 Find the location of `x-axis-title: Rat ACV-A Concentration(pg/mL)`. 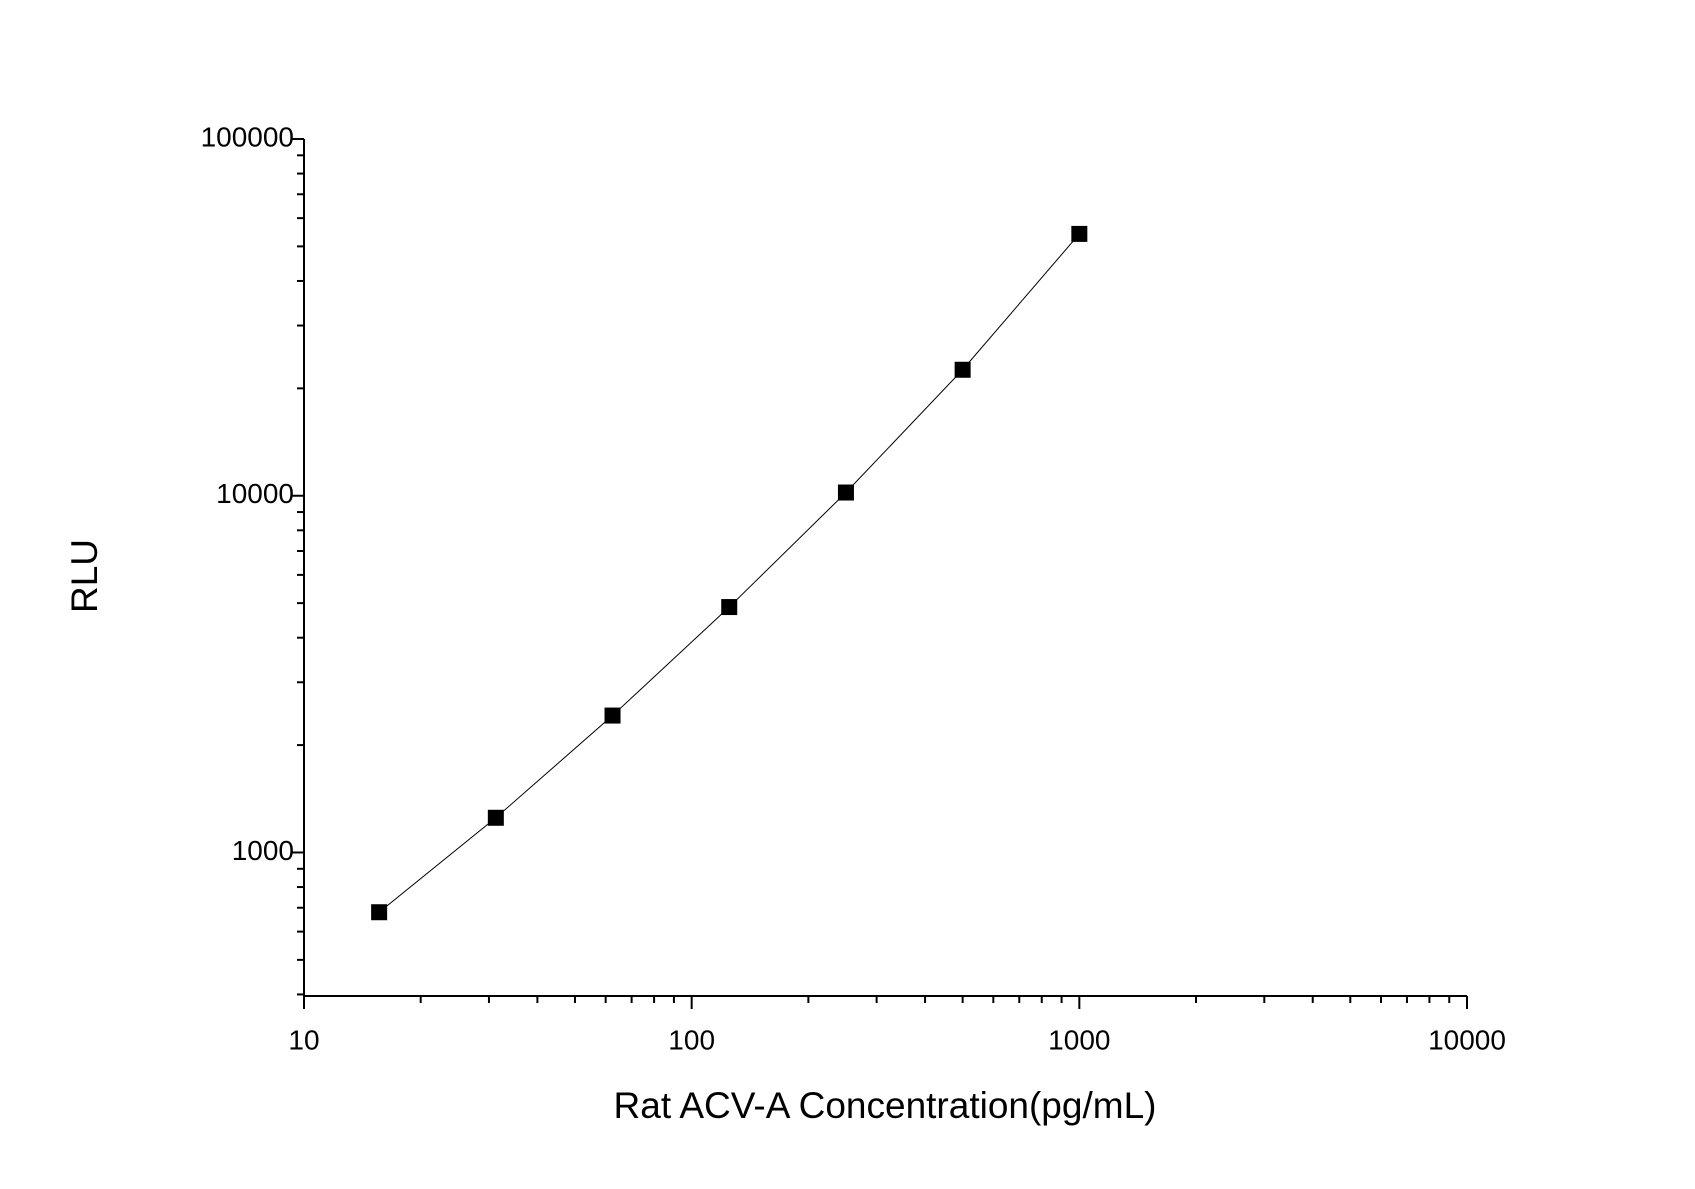

x-axis-title: Rat ACV-A Concentration(pg/mL) is located at coordinates (885, 1105).